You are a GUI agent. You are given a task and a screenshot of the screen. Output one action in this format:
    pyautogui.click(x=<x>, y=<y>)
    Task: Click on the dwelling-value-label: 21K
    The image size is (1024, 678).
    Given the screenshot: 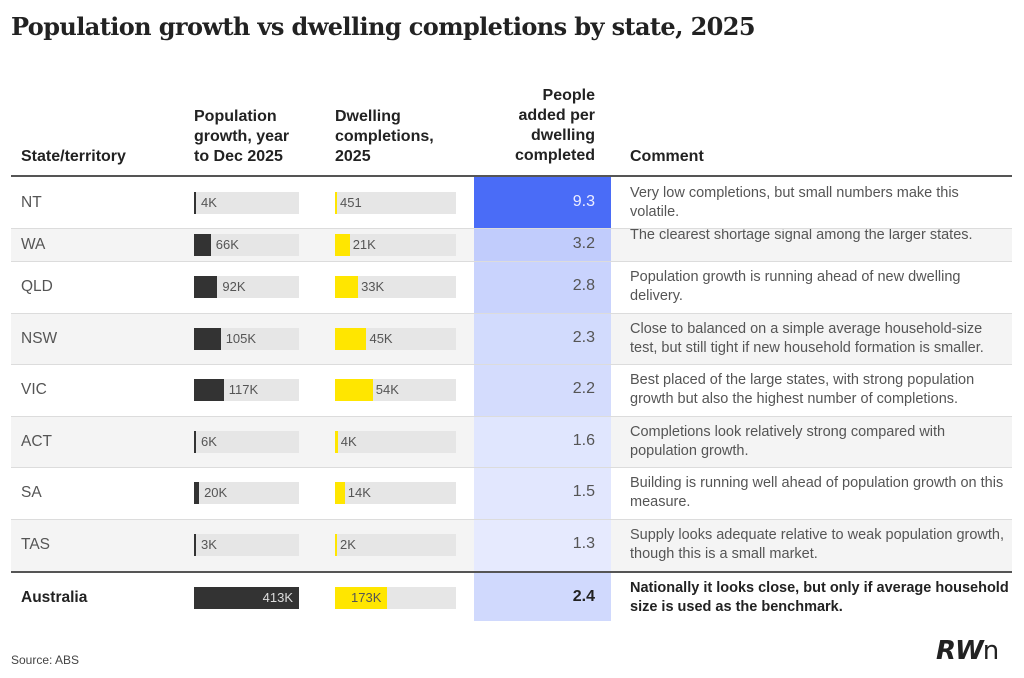 What is the action you would take?
    pyautogui.click(x=364, y=244)
    